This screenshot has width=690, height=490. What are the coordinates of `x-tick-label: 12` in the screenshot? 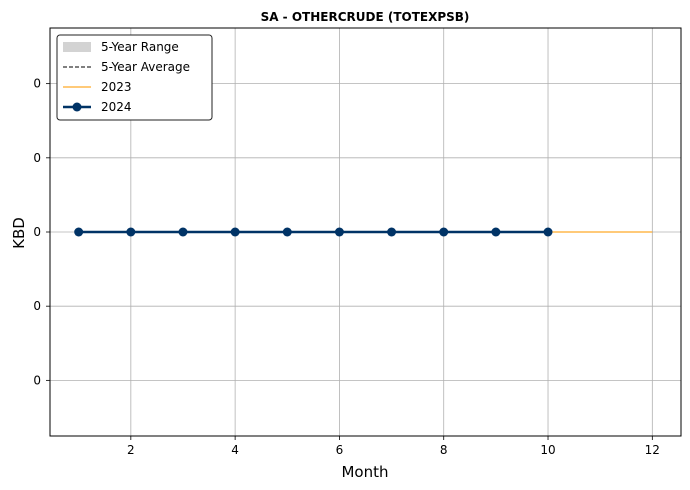 It's located at (652, 450).